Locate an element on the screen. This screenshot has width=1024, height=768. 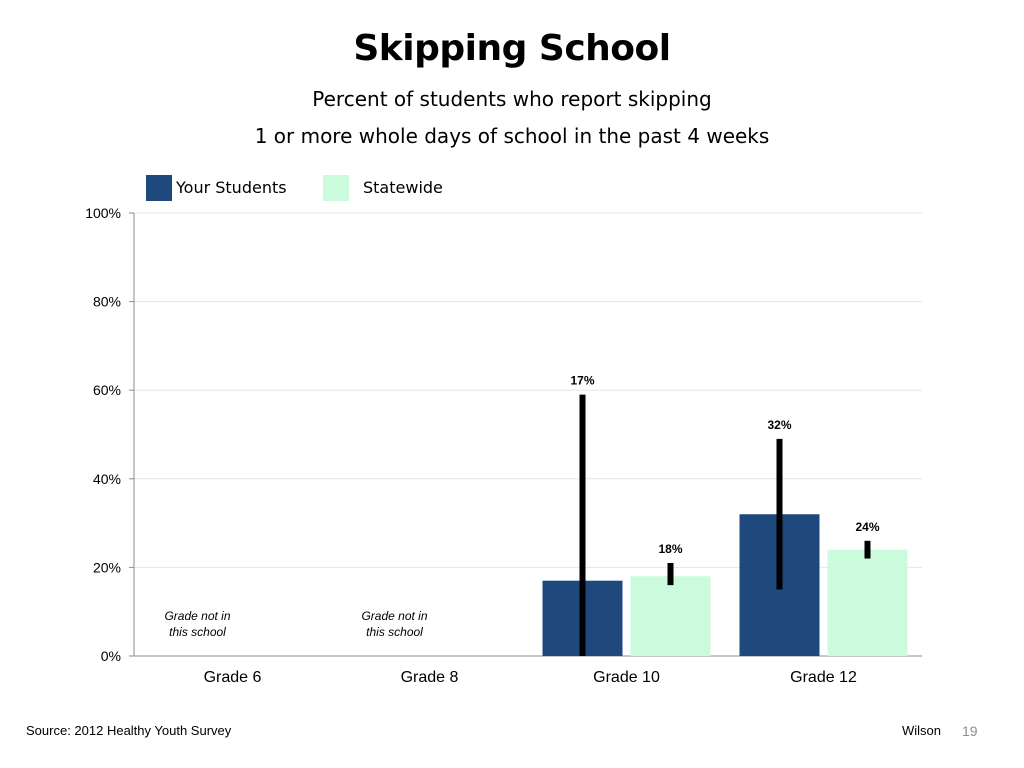
data-label-your-students: 32% is located at coordinates (779, 425).